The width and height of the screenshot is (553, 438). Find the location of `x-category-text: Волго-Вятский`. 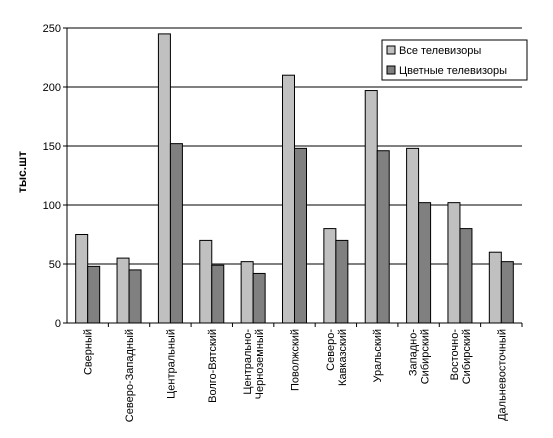

x-category-text: Волго-Вятский is located at coordinates (213, 366).